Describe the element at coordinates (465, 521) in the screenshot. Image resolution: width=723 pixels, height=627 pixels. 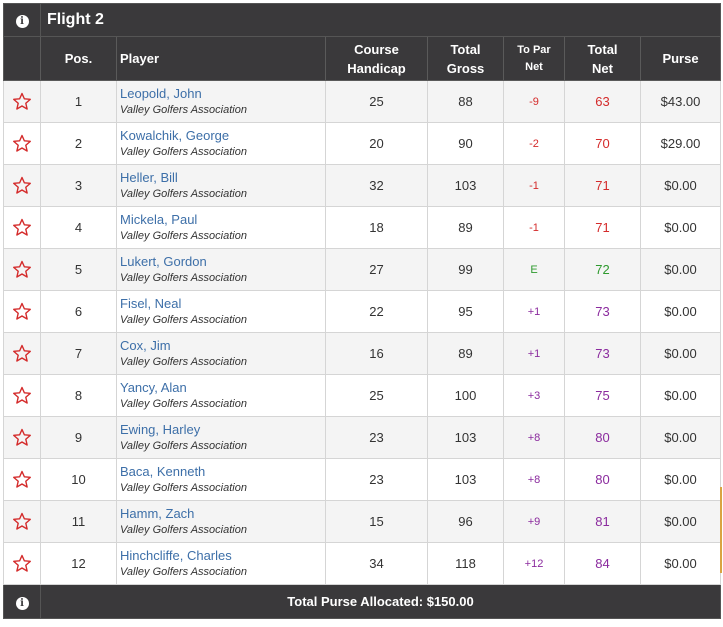
I see `total-gross-cell: 96` at that location.